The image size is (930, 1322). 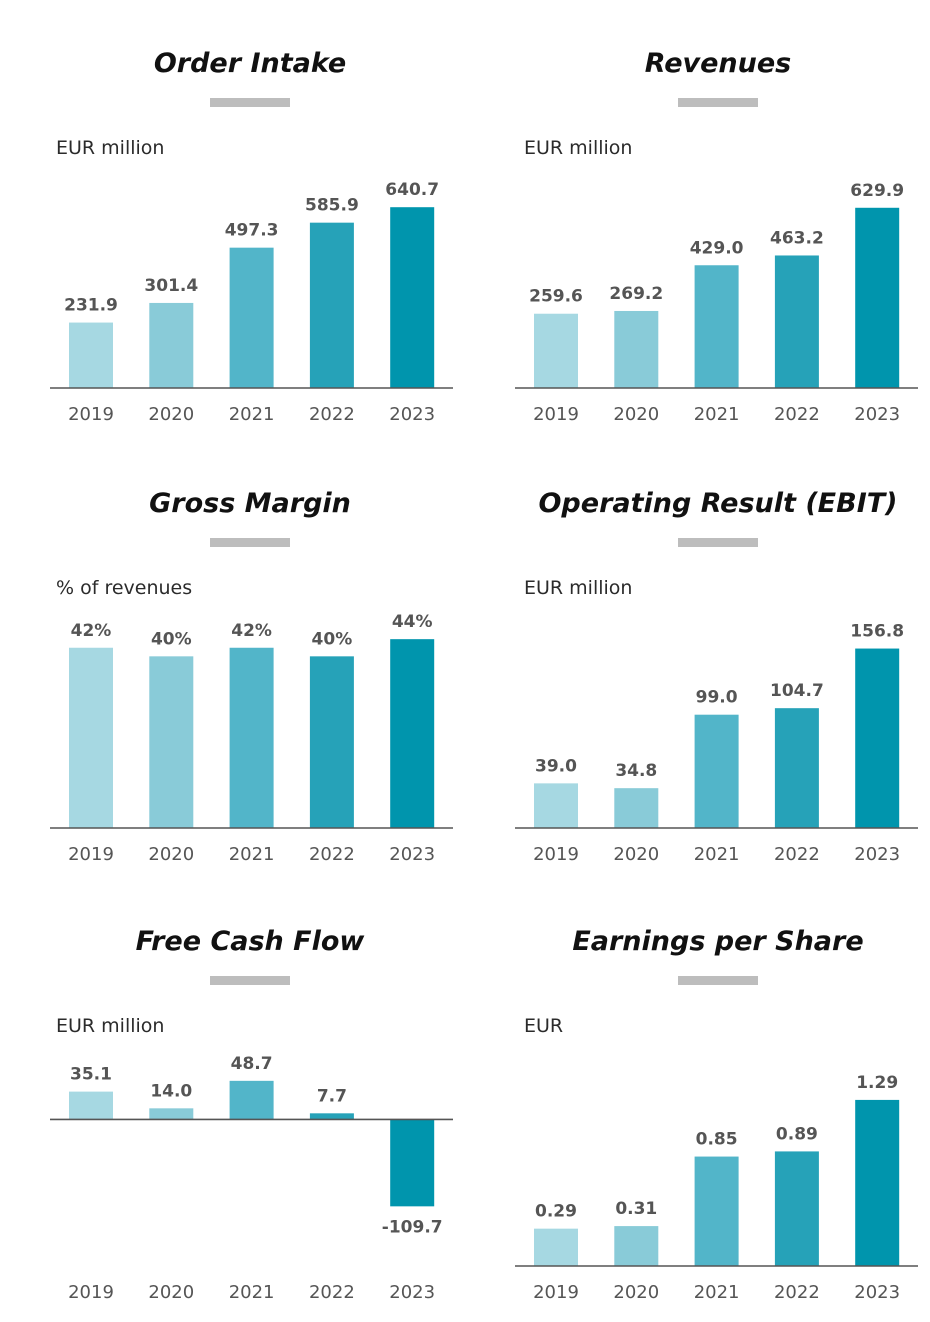 I want to click on value-label: 463.2, so click(x=797, y=238).